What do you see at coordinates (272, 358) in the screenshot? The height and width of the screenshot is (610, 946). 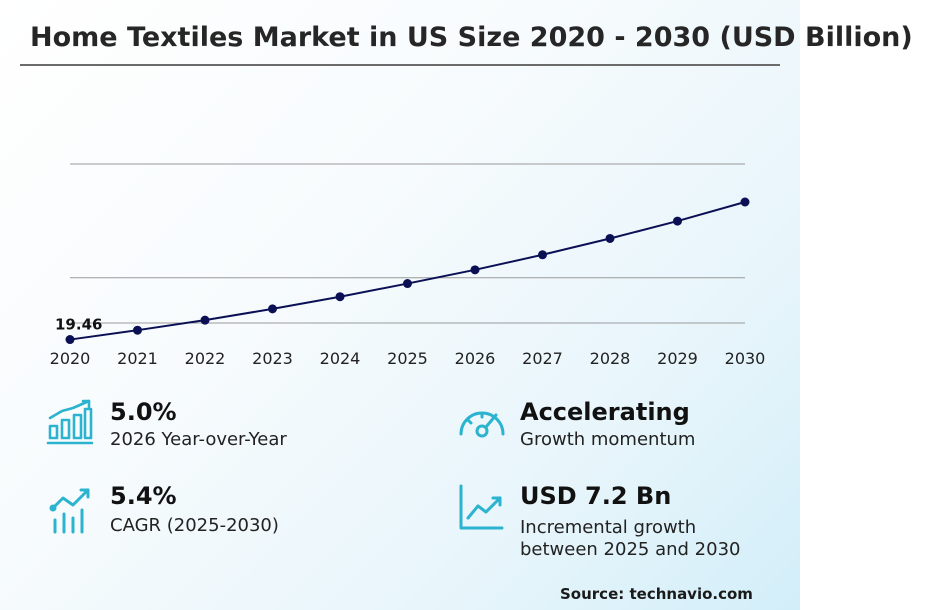 I see `x-tick-label: 2023` at bounding box center [272, 358].